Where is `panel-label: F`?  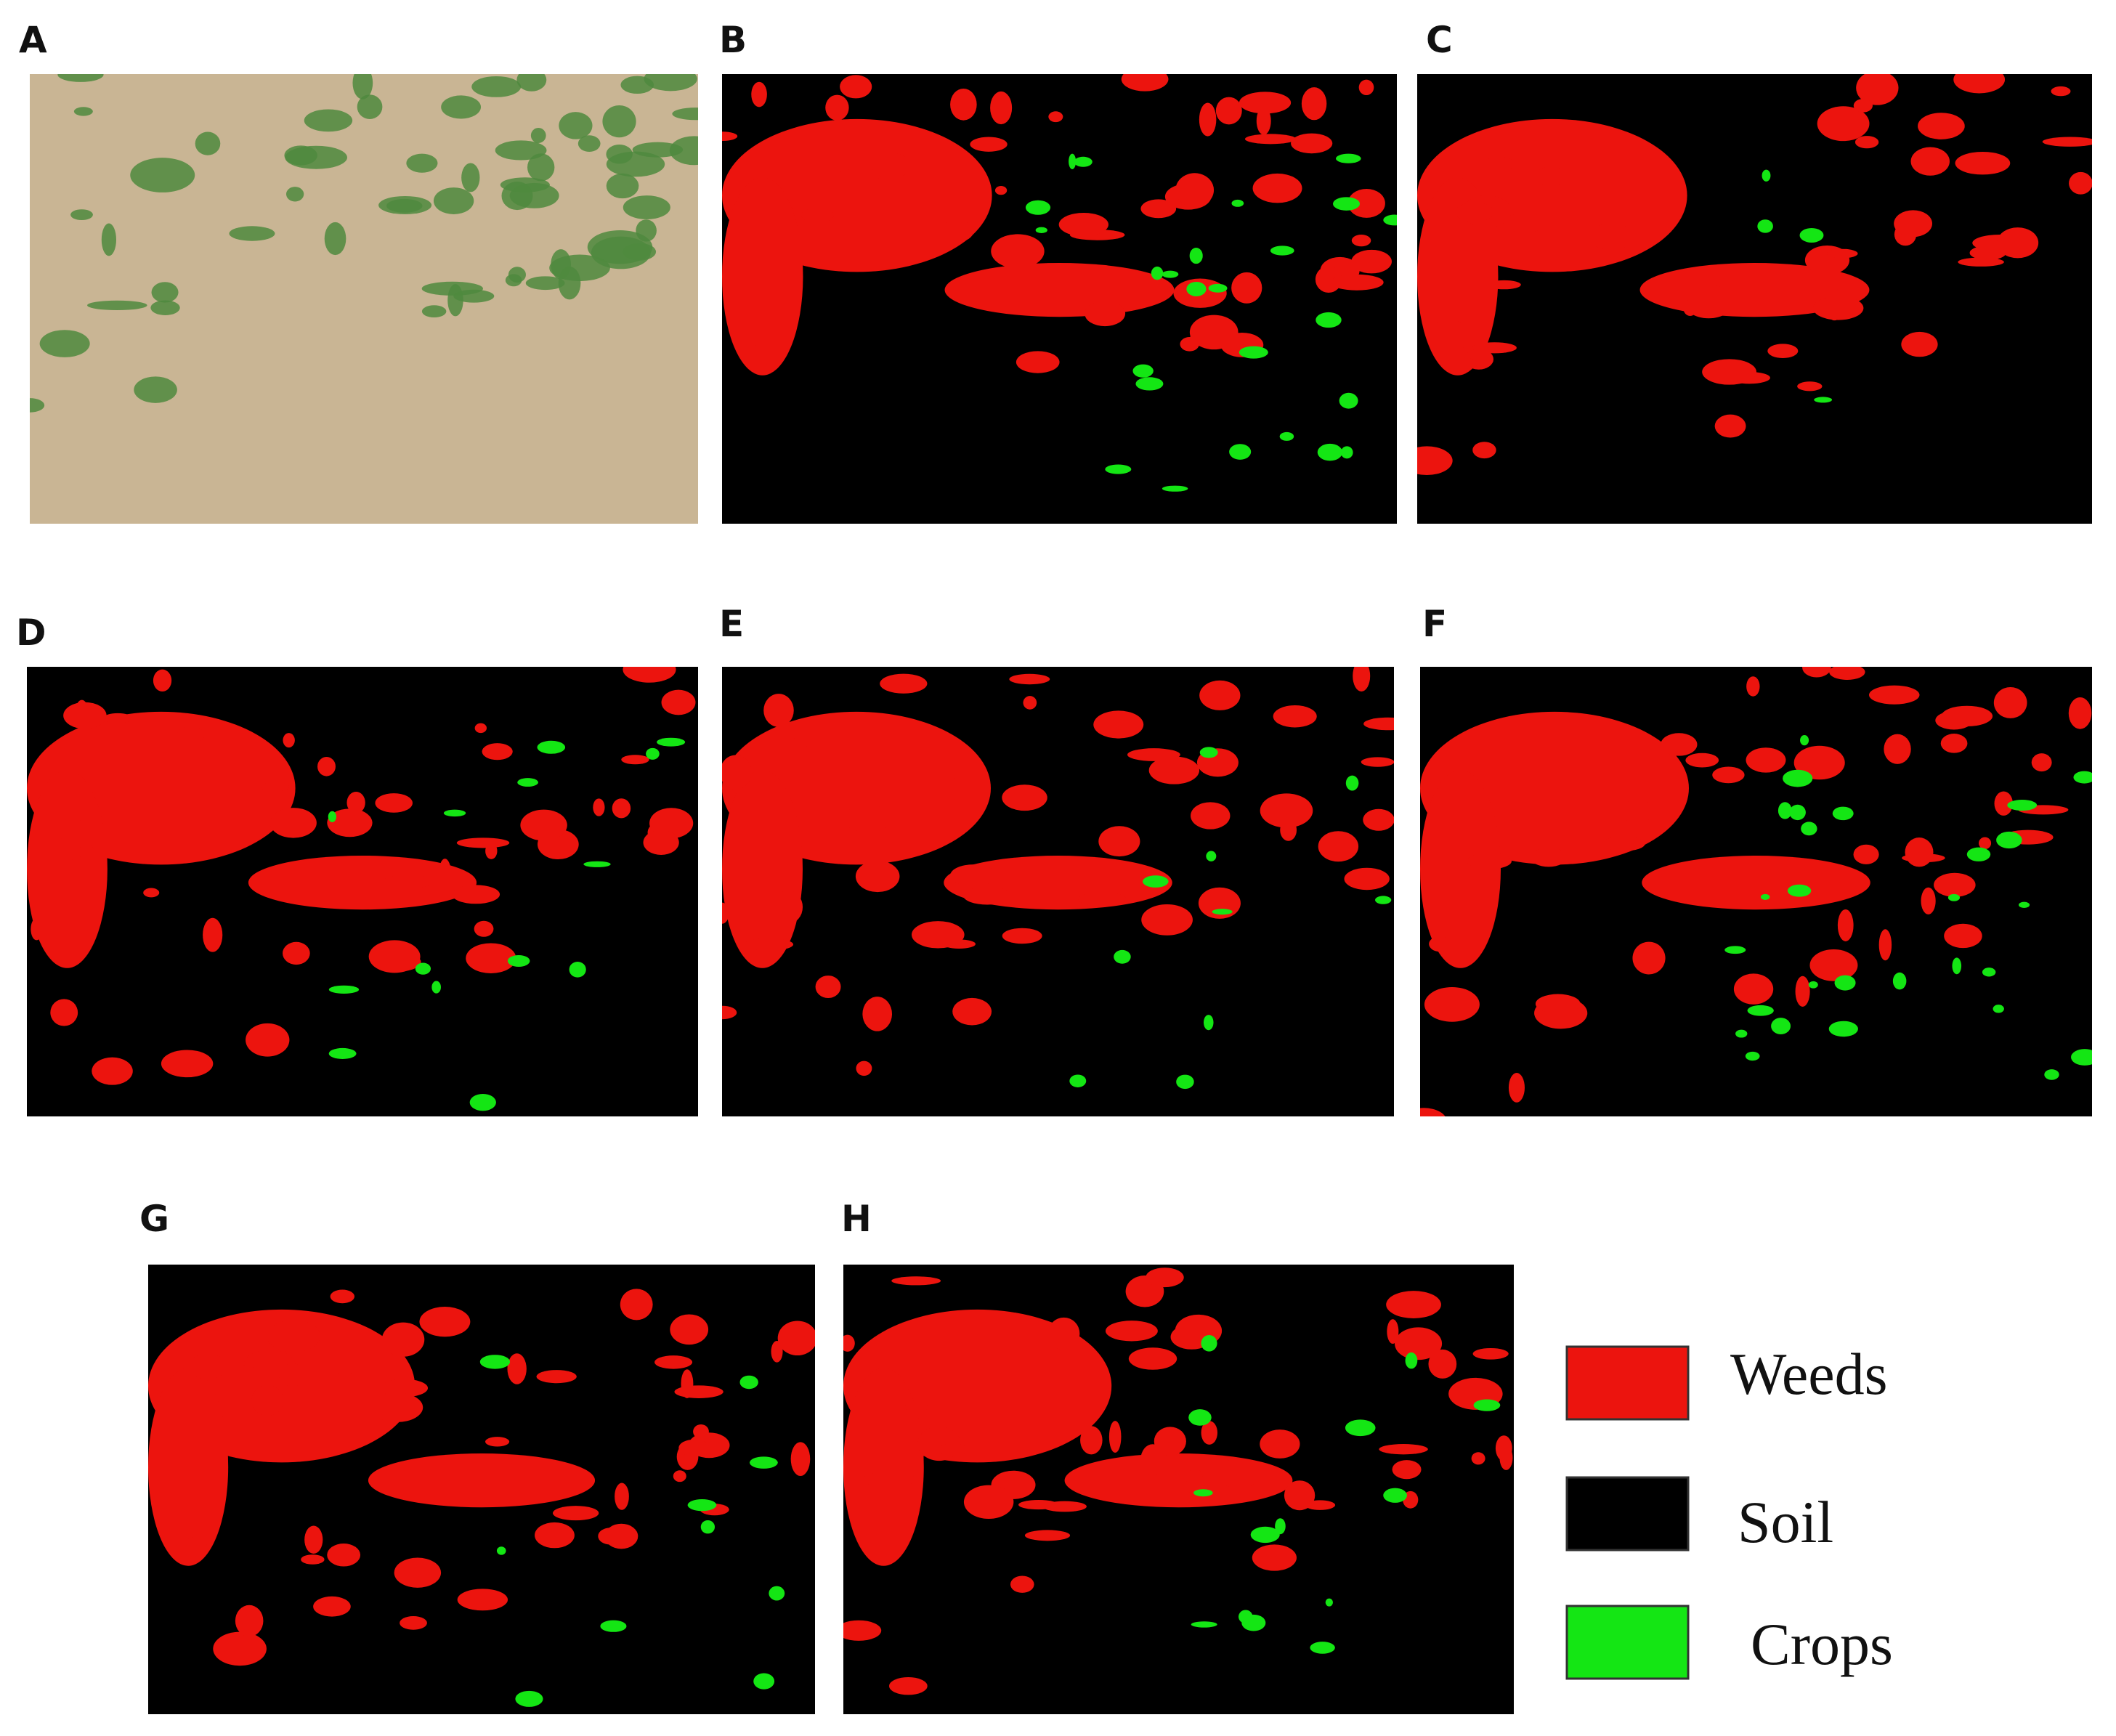
panel-label: F is located at coordinates (1434, 624).